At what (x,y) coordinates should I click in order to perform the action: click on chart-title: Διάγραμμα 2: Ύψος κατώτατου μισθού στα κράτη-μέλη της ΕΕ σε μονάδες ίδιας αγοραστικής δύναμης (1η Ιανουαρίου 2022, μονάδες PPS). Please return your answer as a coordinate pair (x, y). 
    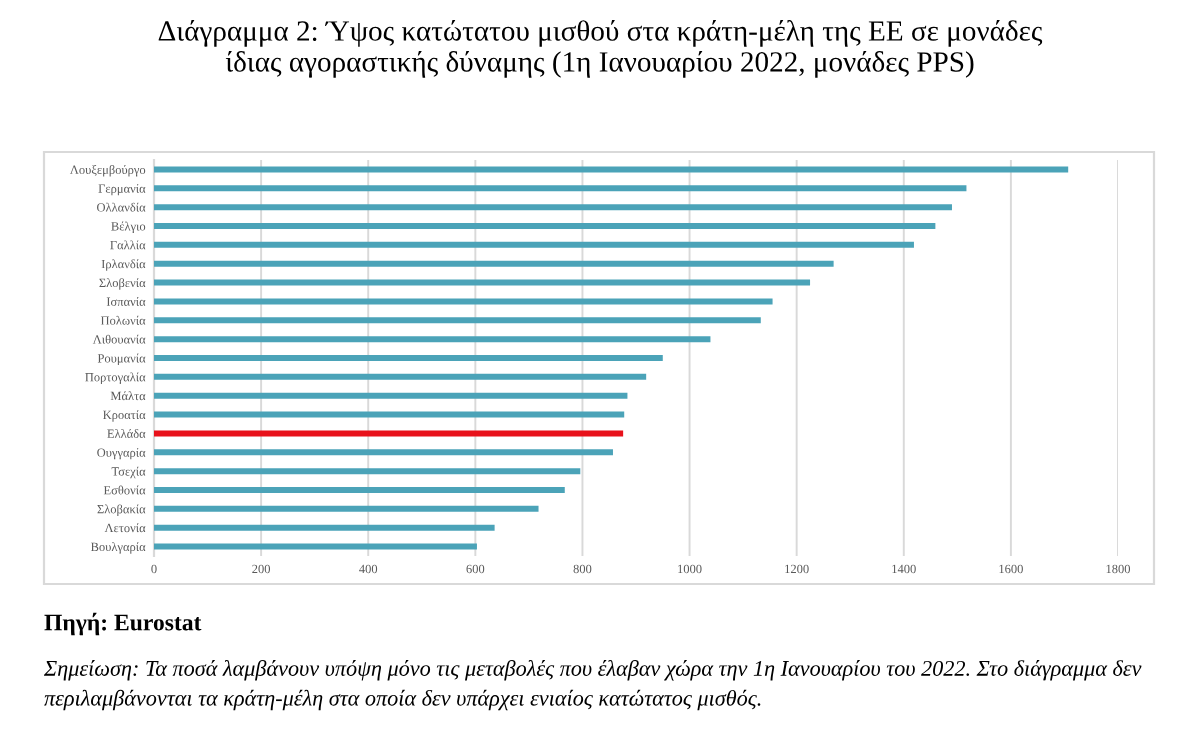
    Looking at the image, I should click on (600, 49).